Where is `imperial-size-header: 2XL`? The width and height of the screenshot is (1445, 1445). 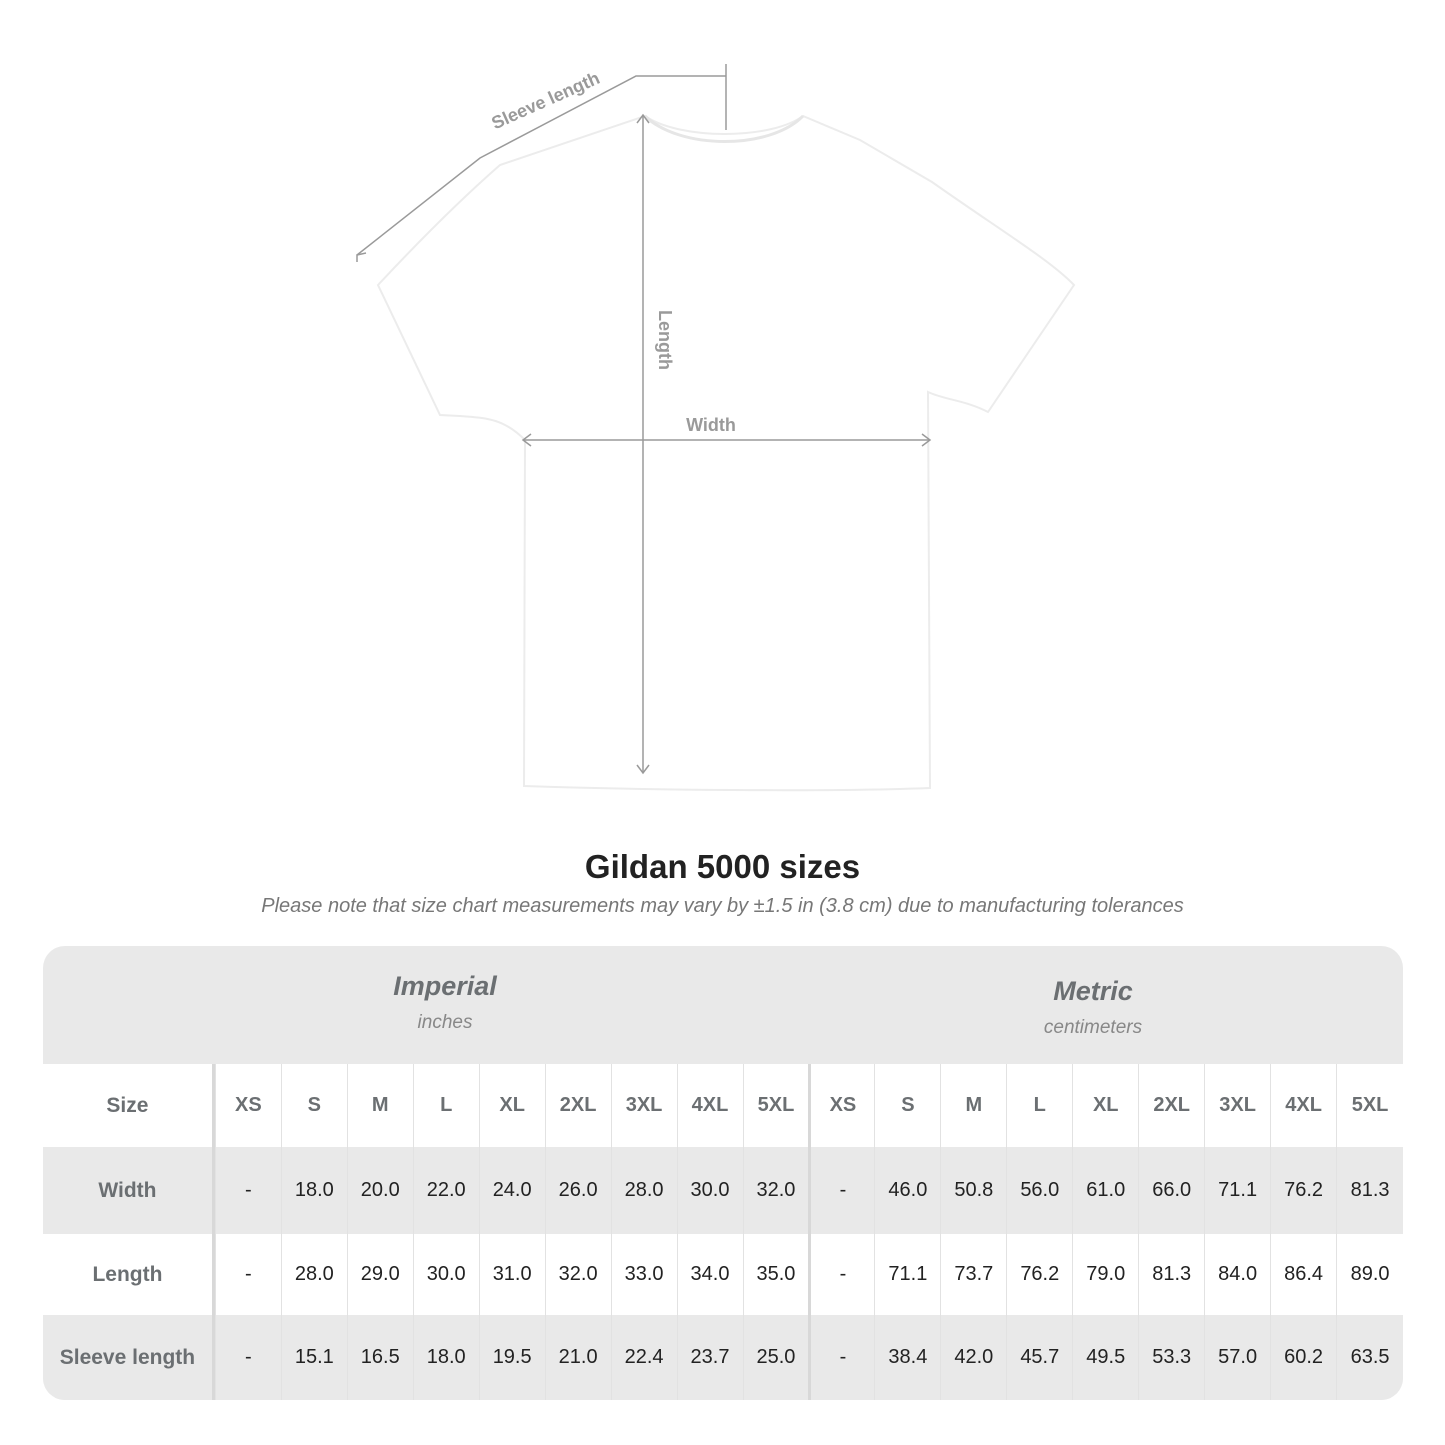 imperial-size-header: 2XL is located at coordinates (577, 1105).